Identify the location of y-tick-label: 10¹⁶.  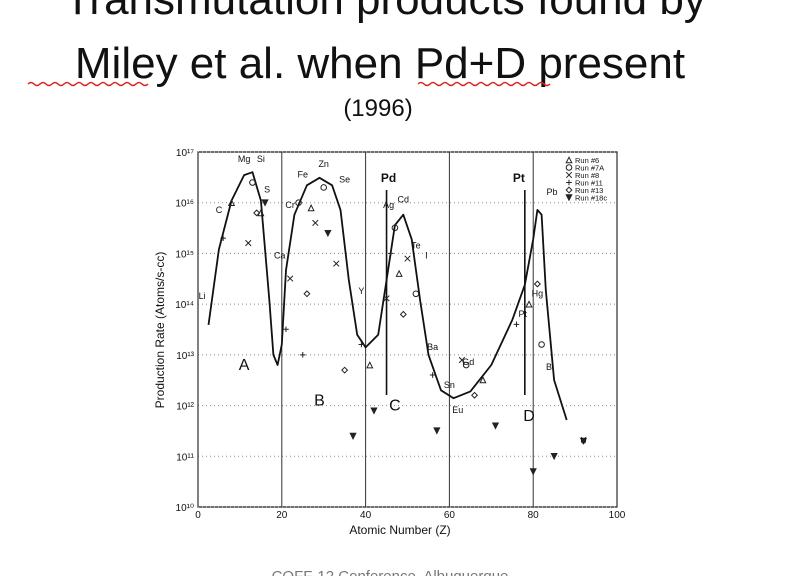
(184, 204).